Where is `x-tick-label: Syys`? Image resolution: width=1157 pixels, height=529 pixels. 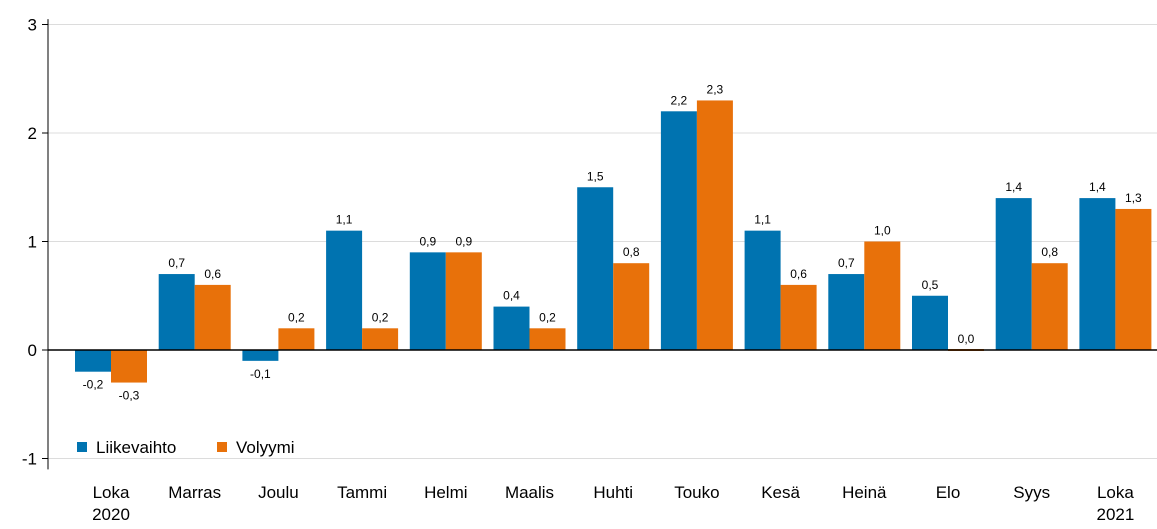
x-tick-label: Syys is located at coordinates (1031, 492).